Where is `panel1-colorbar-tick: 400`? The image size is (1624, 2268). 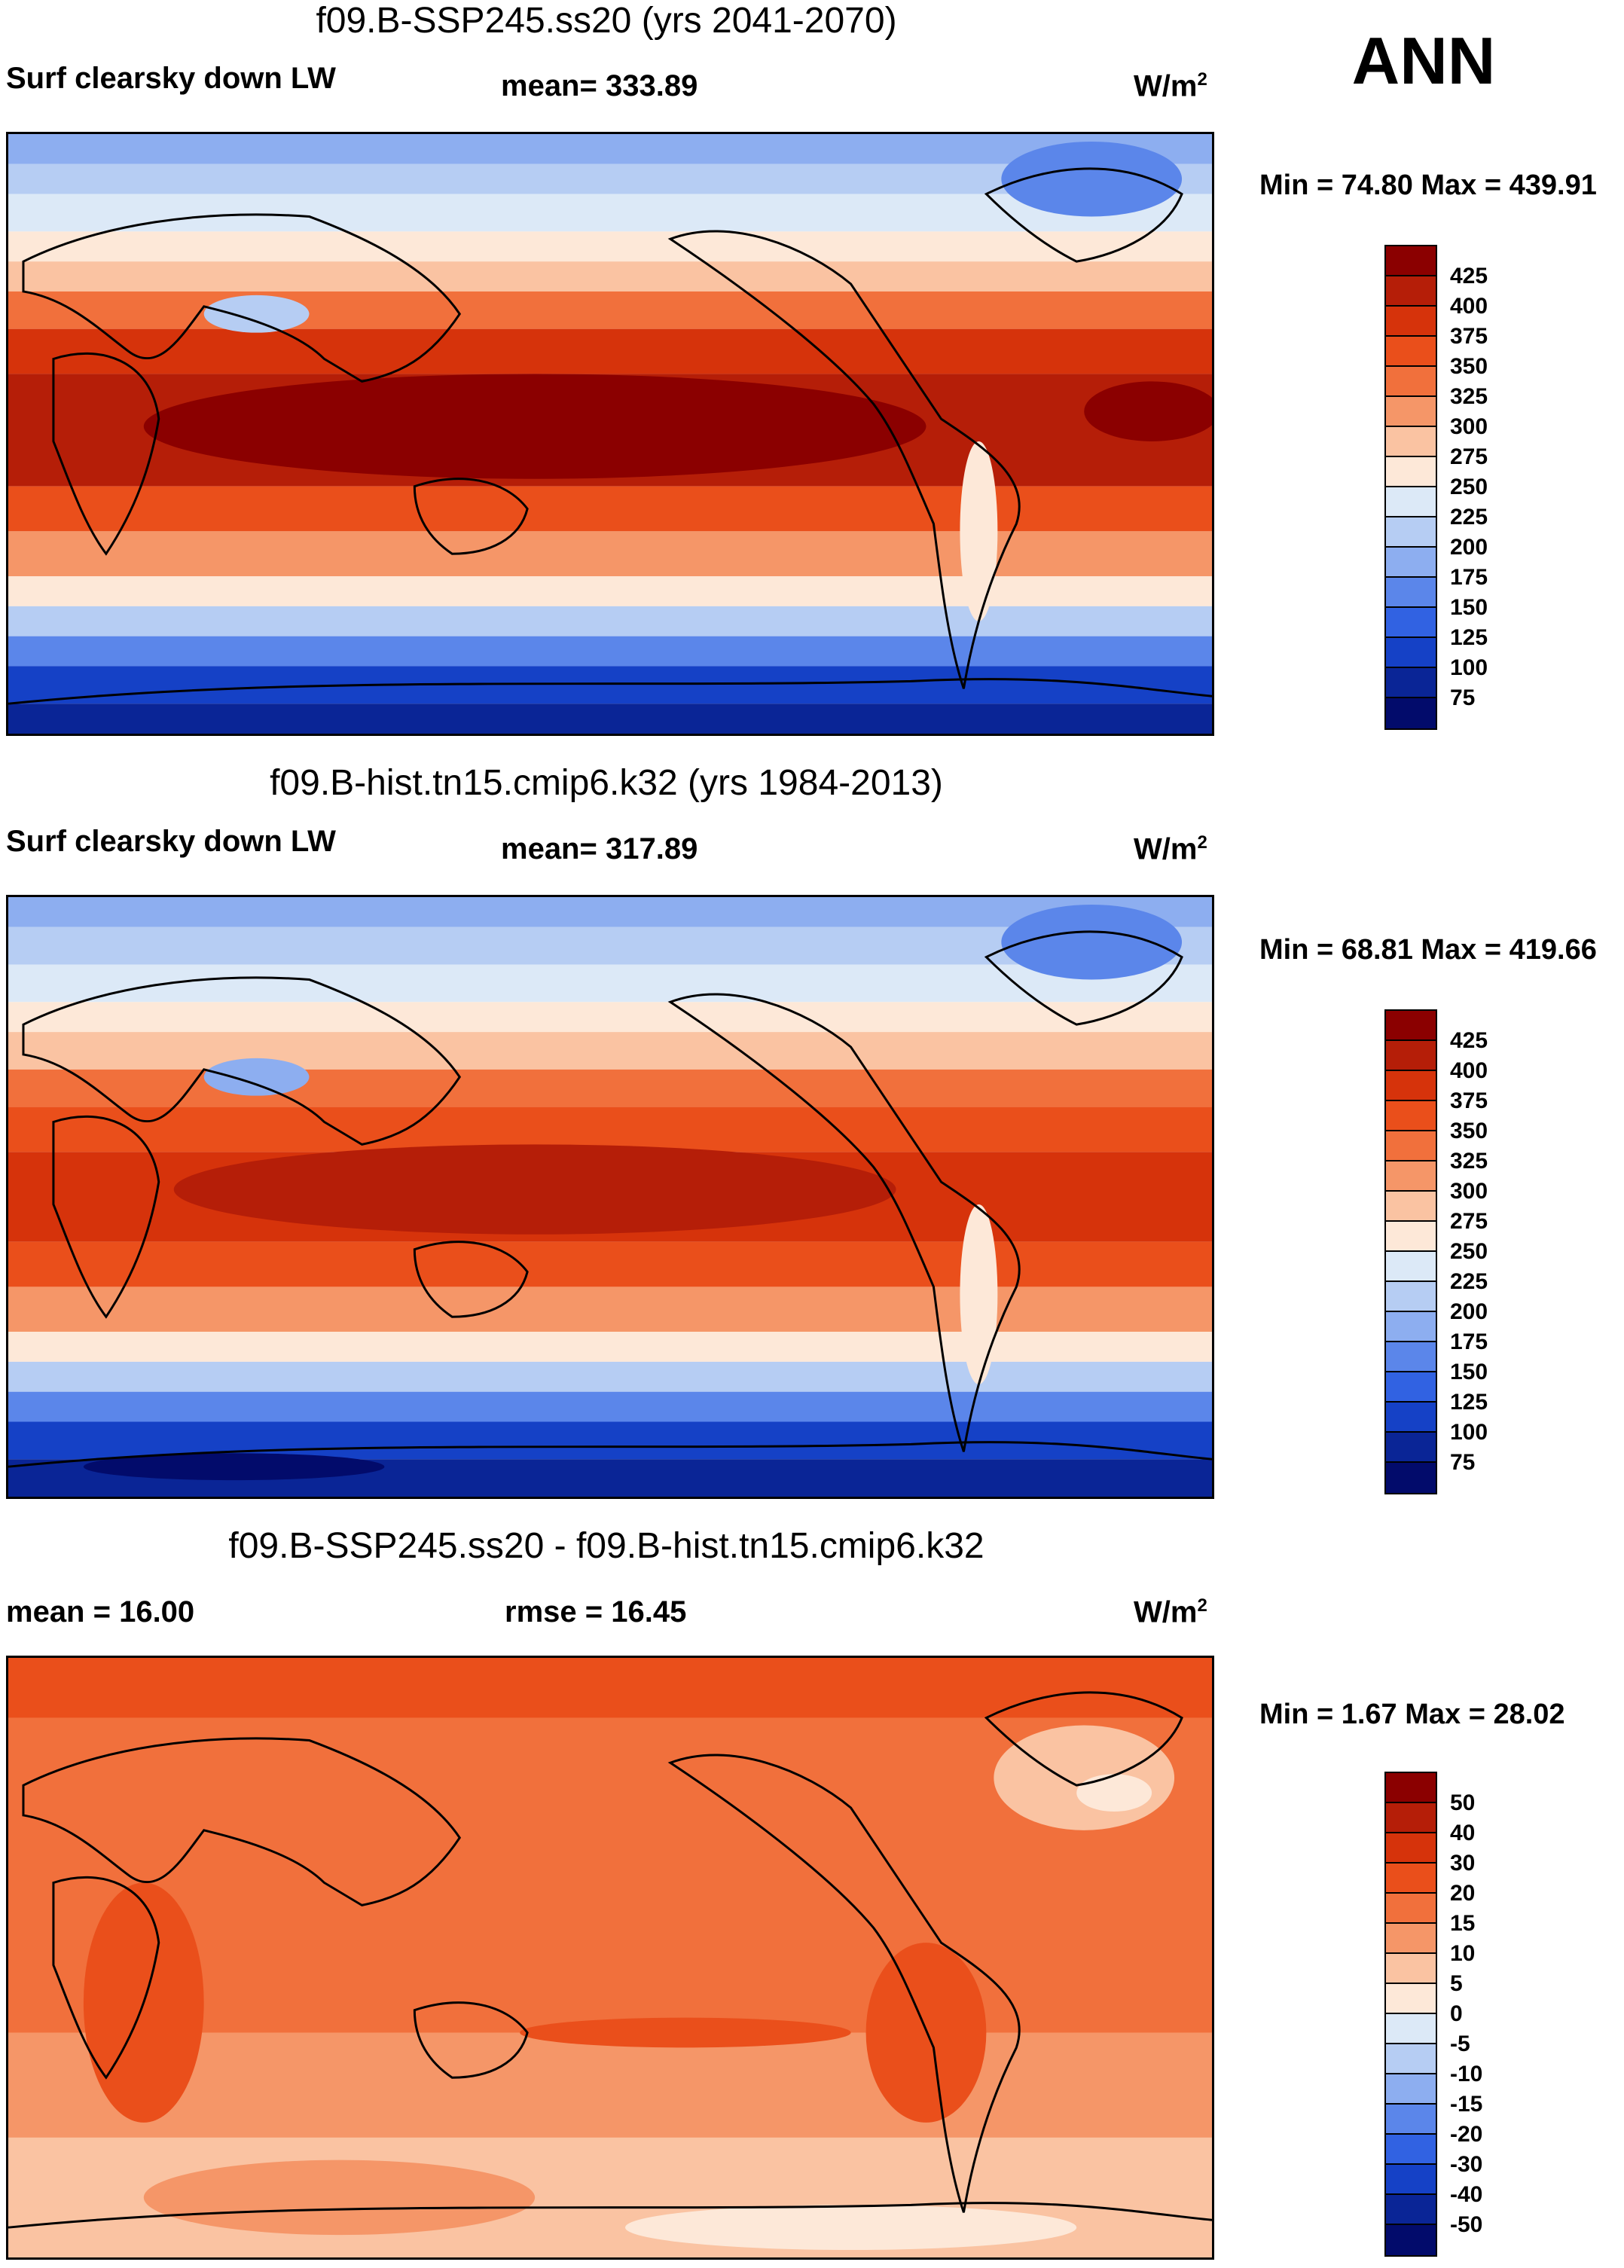
panel1-colorbar-tick: 400 is located at coordinates (1469, 307).